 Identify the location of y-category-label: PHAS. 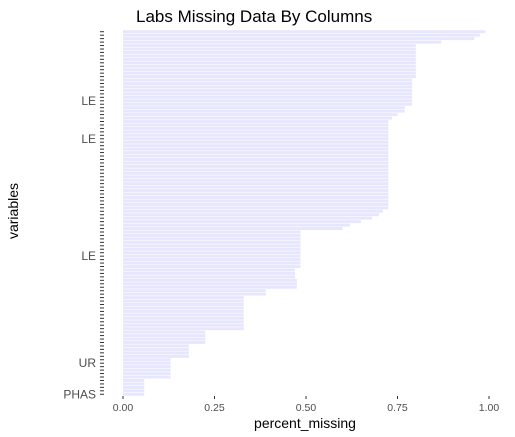
(79, 394).